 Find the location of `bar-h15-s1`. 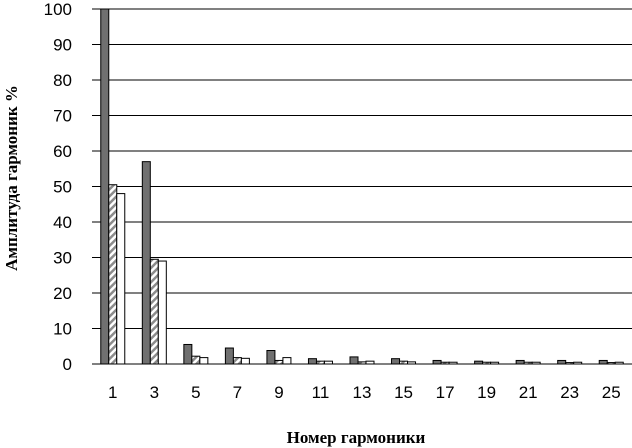

bar-h15-s1 is located at coordinates (396, 361).